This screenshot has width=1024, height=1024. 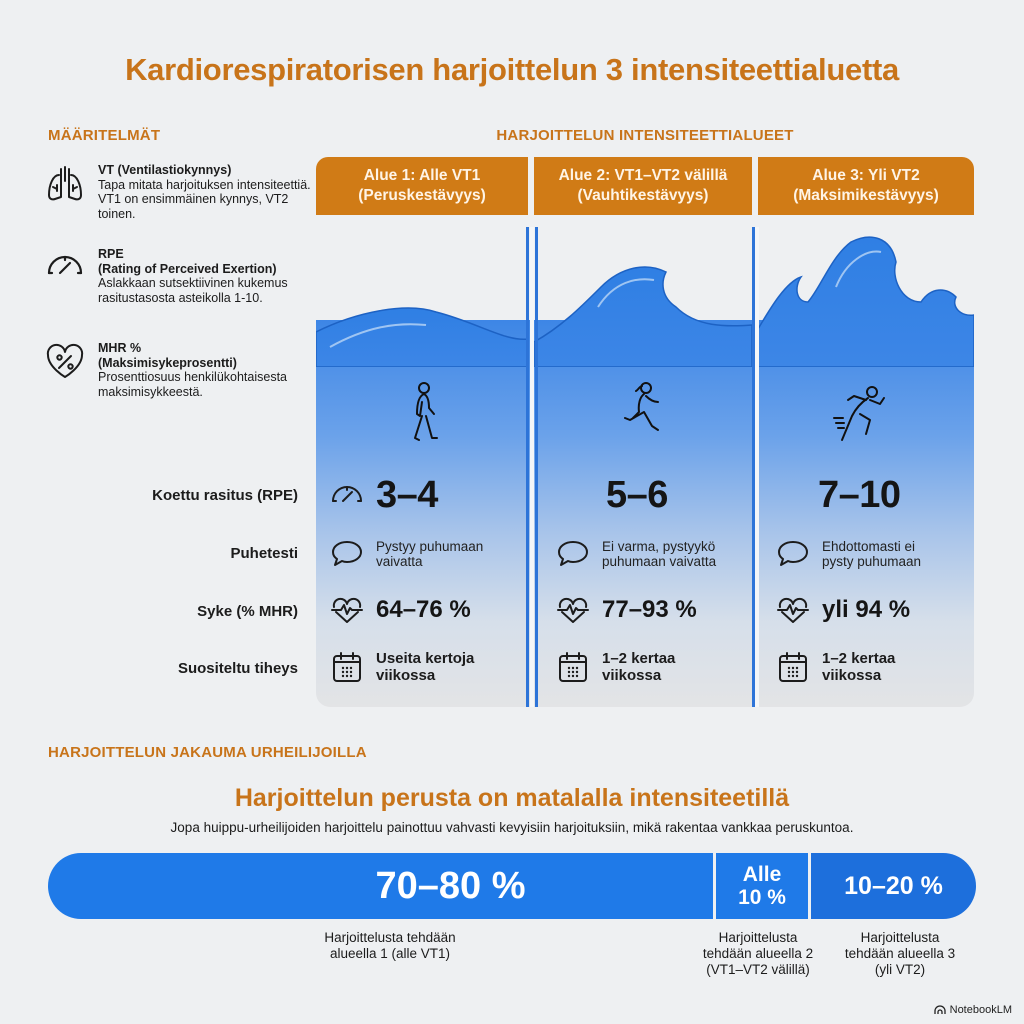 I want to click on row-label-frequency: Suositeltu tiheys, so click(x=237, y=668).